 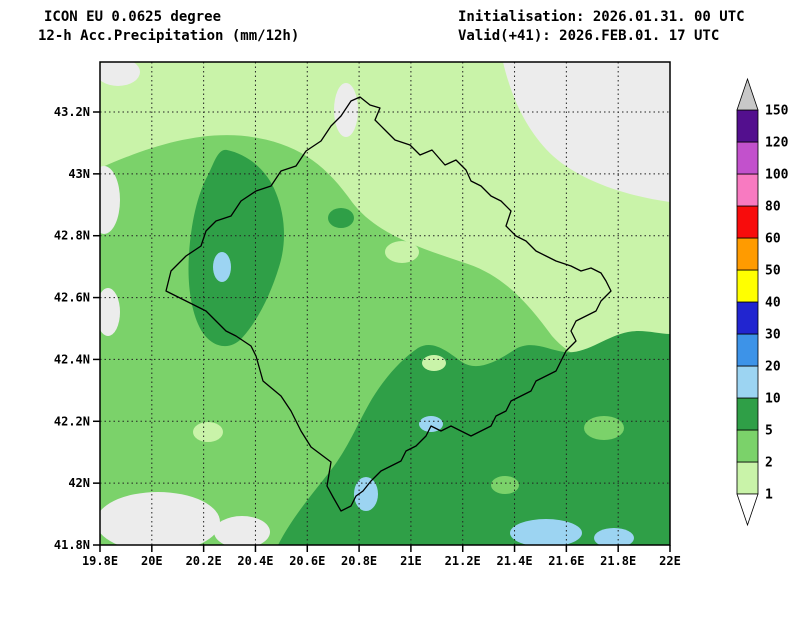 What do you see at coordinates (747, 510) in the screenshot?
I see `colorbar-below-min-arrow` at bounding box center [747, 510].